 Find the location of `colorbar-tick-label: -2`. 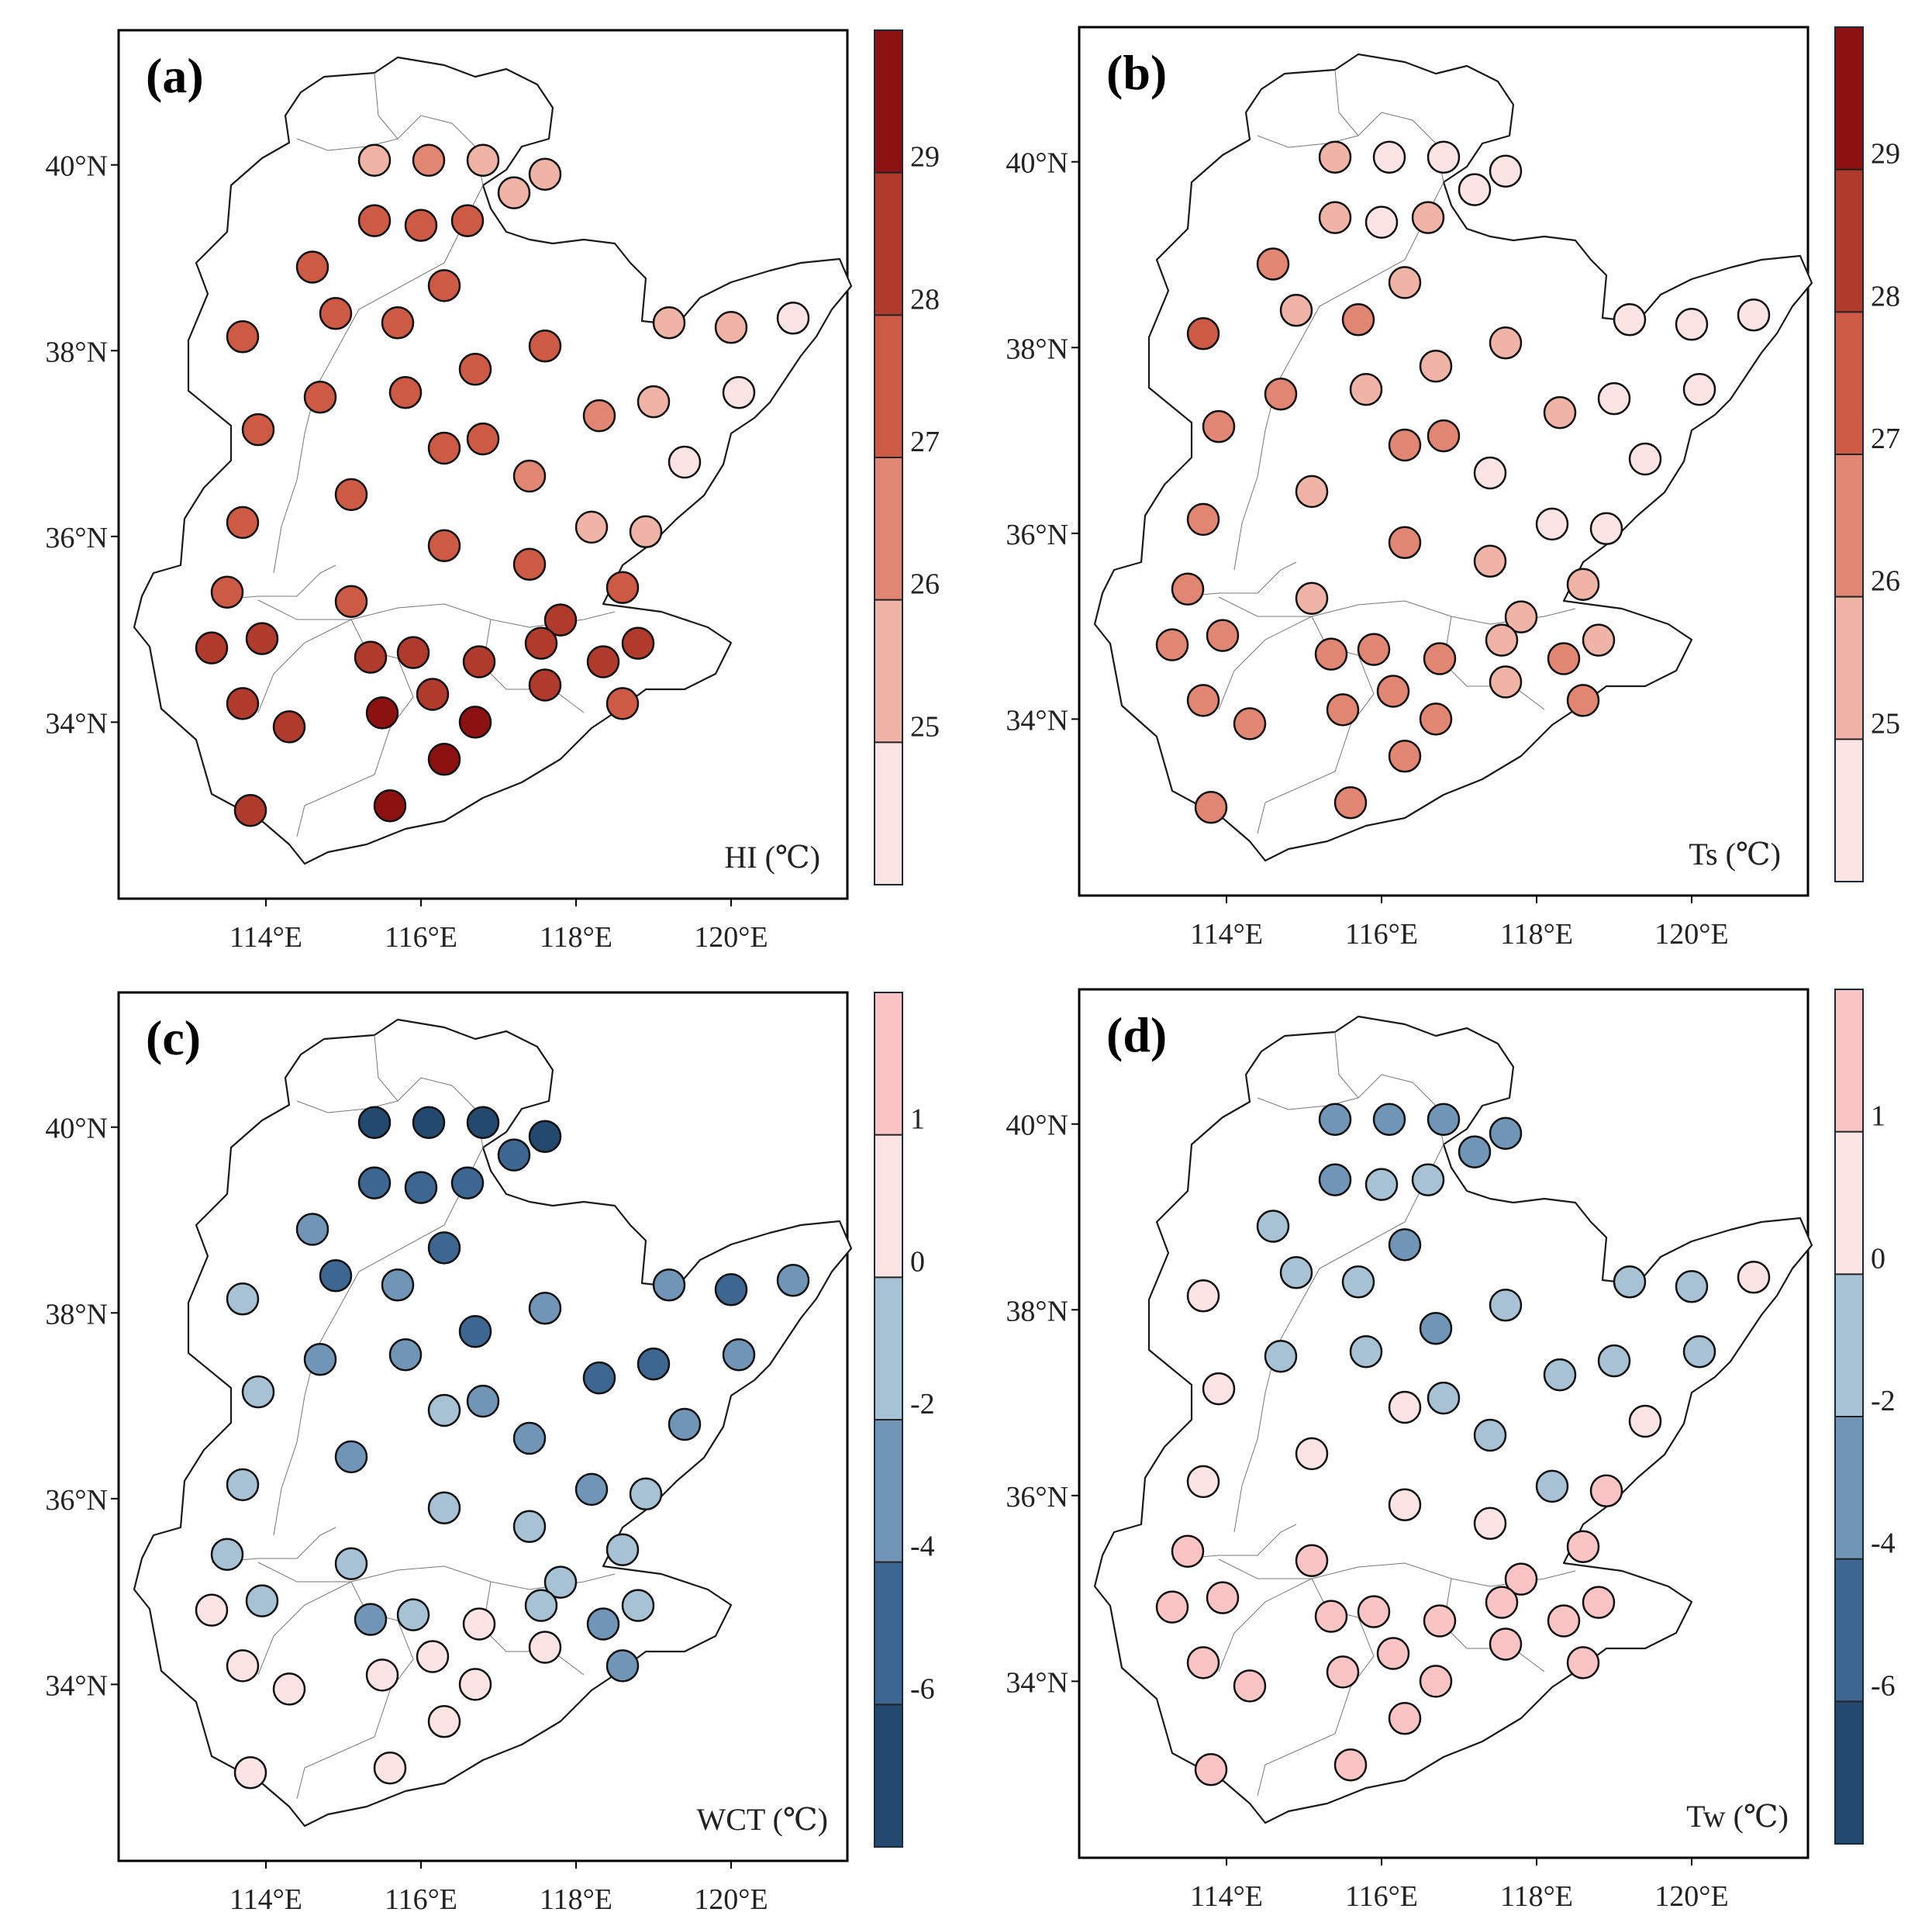

colorbar-tick-label: -2 is located at coordinates (922, 1404).